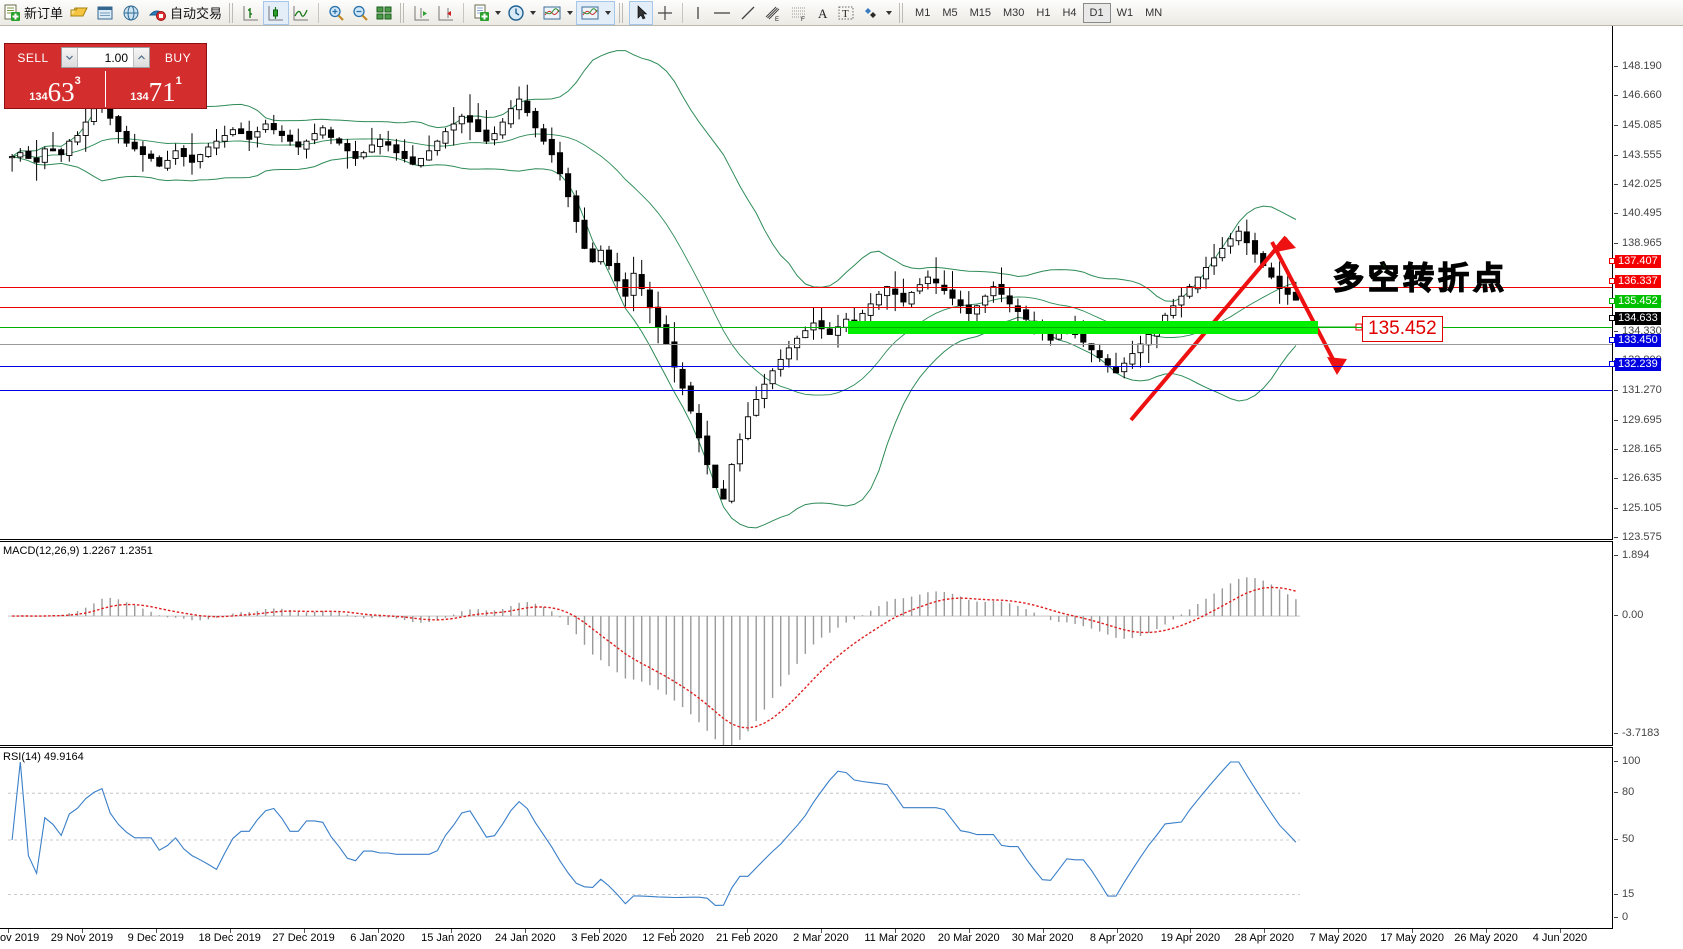 The height and width of the screenshot is (949, 1683). I want to click on horizontal-line-button, so click(722, 13).